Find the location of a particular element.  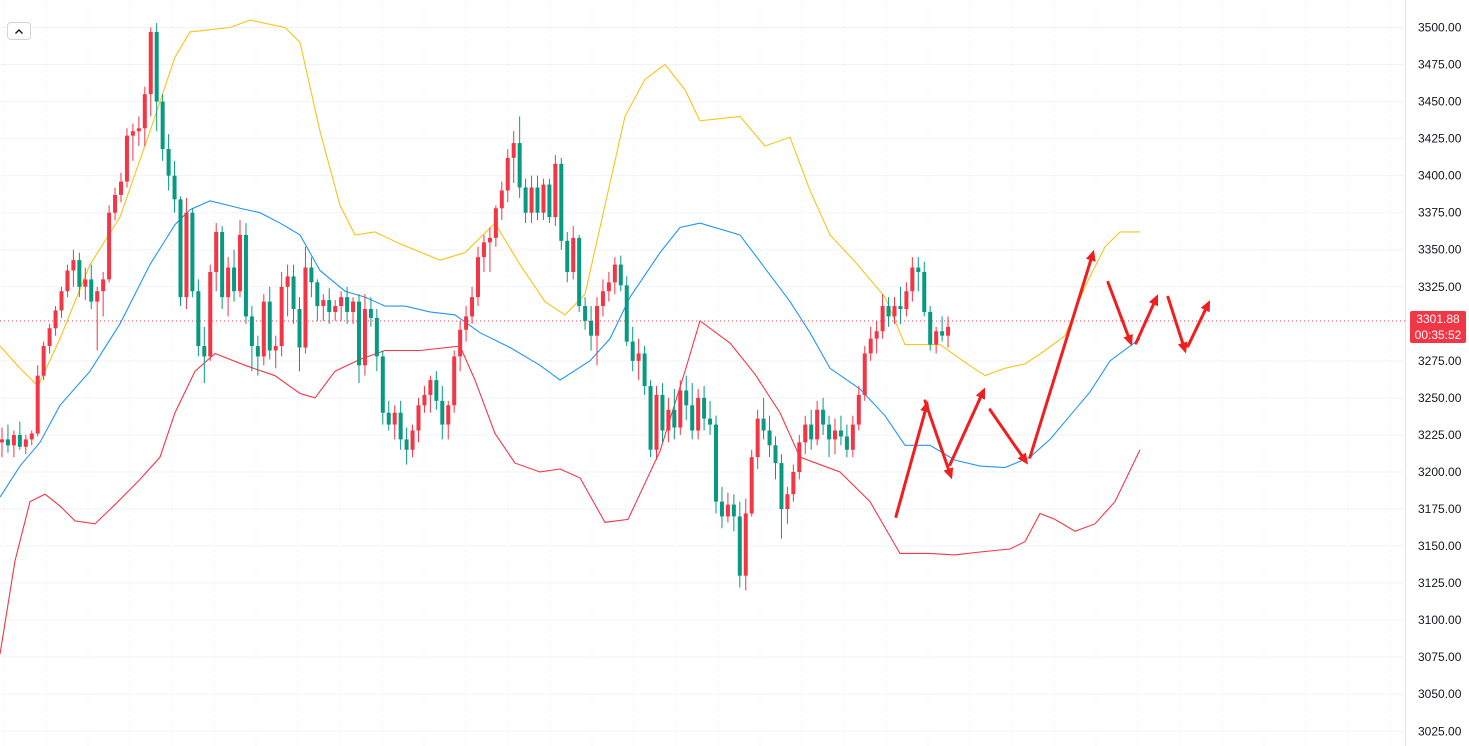

price-tick-label: 3475.00 is located at coordinates (1440, 65).